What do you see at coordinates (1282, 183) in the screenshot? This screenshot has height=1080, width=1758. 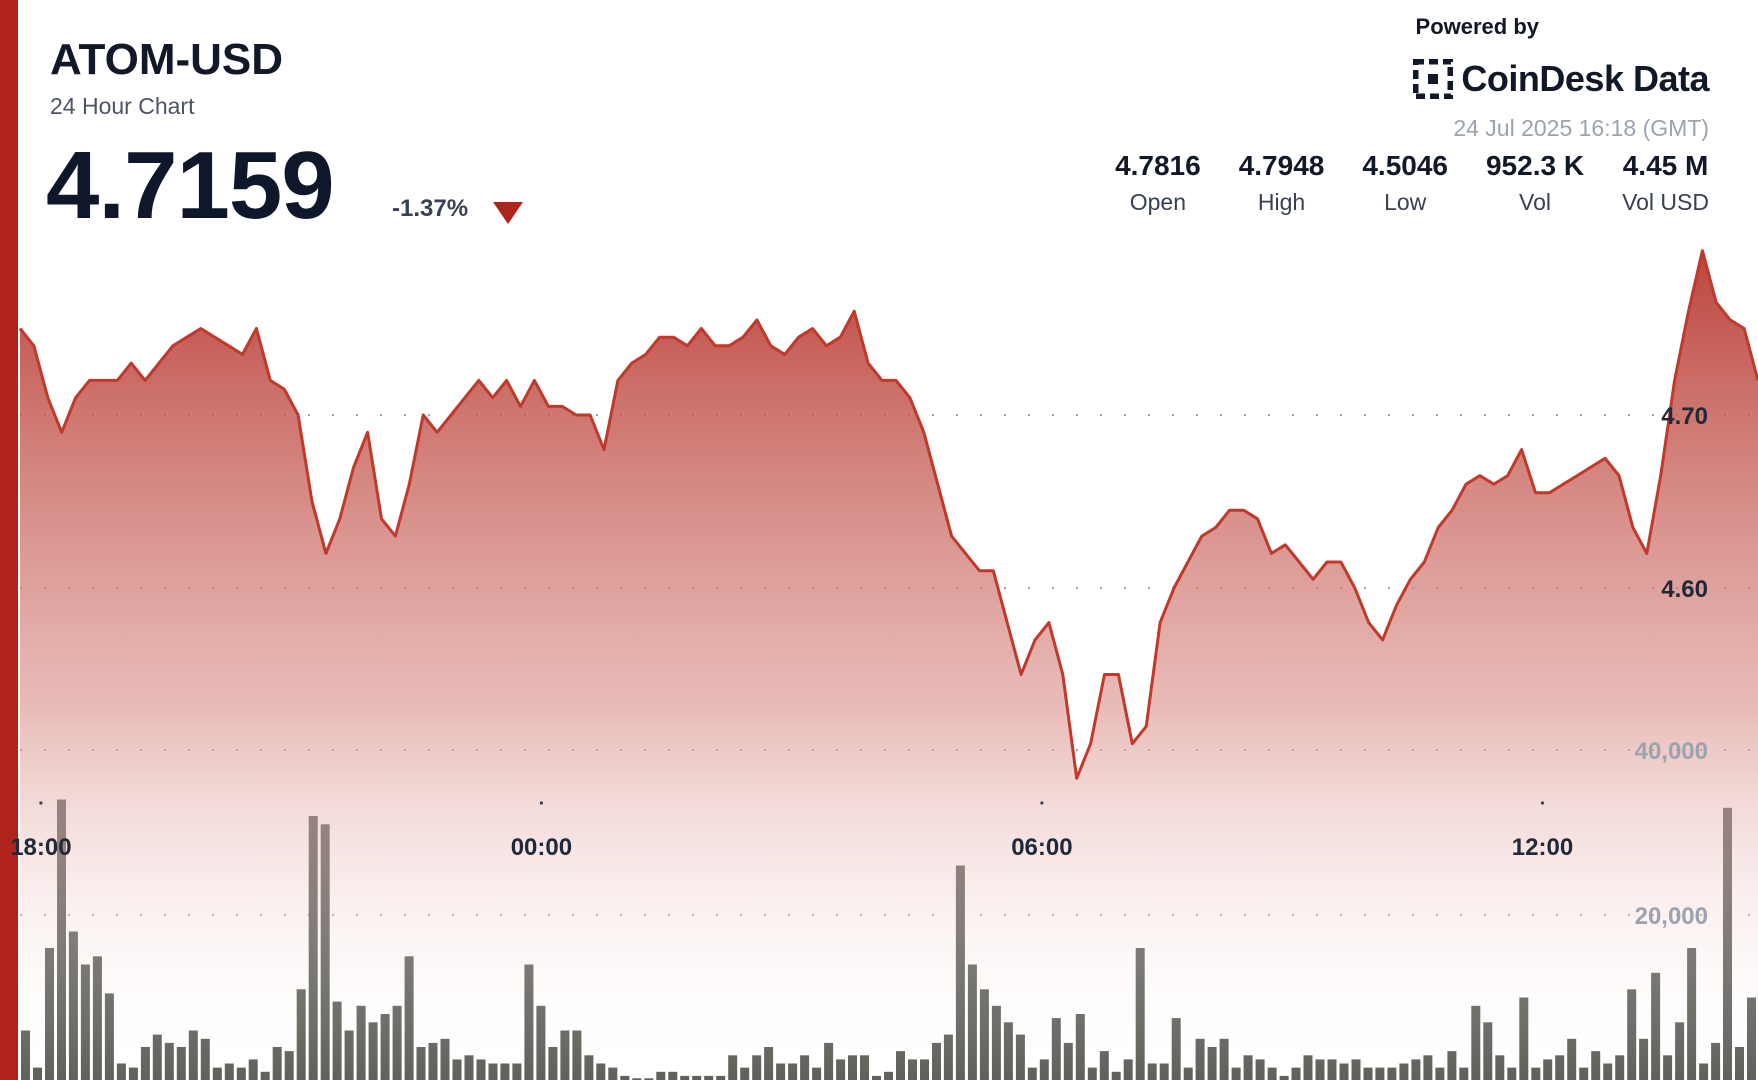 I see `stat-high: 4.7948 High` at bounding box center [1282, 183].